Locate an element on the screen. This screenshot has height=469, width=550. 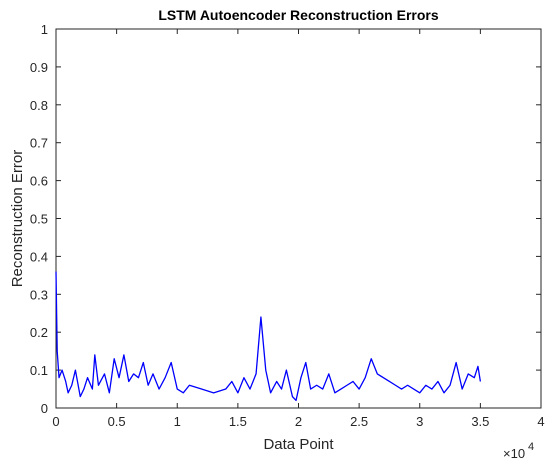
y-tick-label: 0.5 is located at coordinates (39, 219).